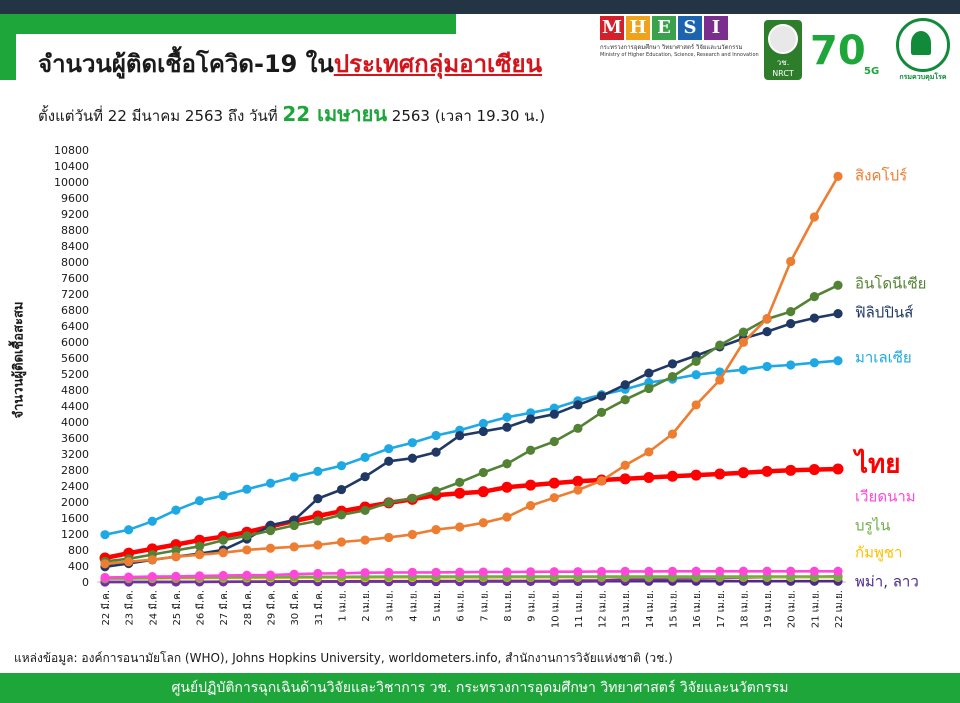 Image resolution: width=960 pixels, height=703 pixels. I want to click on seventy-years-mark: 70 5G, so click(844, 52).